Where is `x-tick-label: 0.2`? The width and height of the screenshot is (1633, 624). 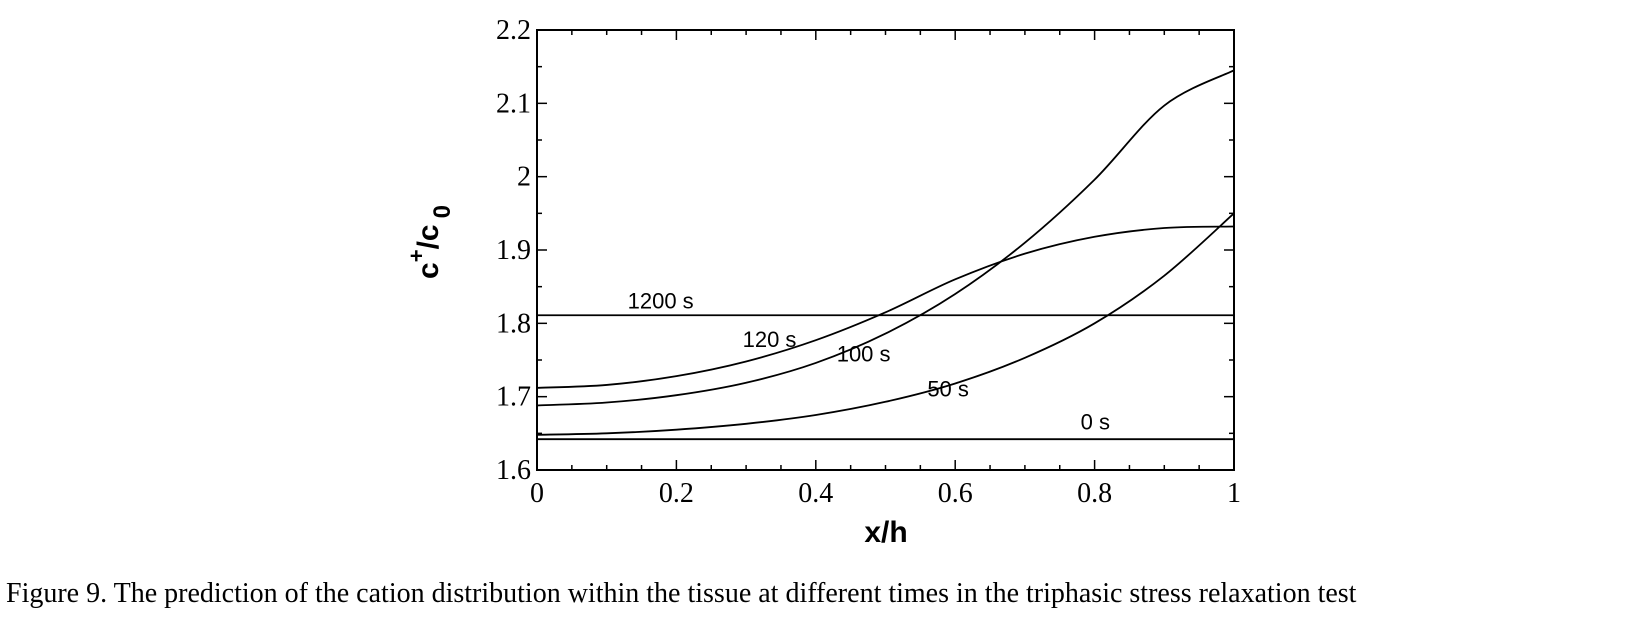 x-tick-label: 0.2 is located at coordinates (676, 493).